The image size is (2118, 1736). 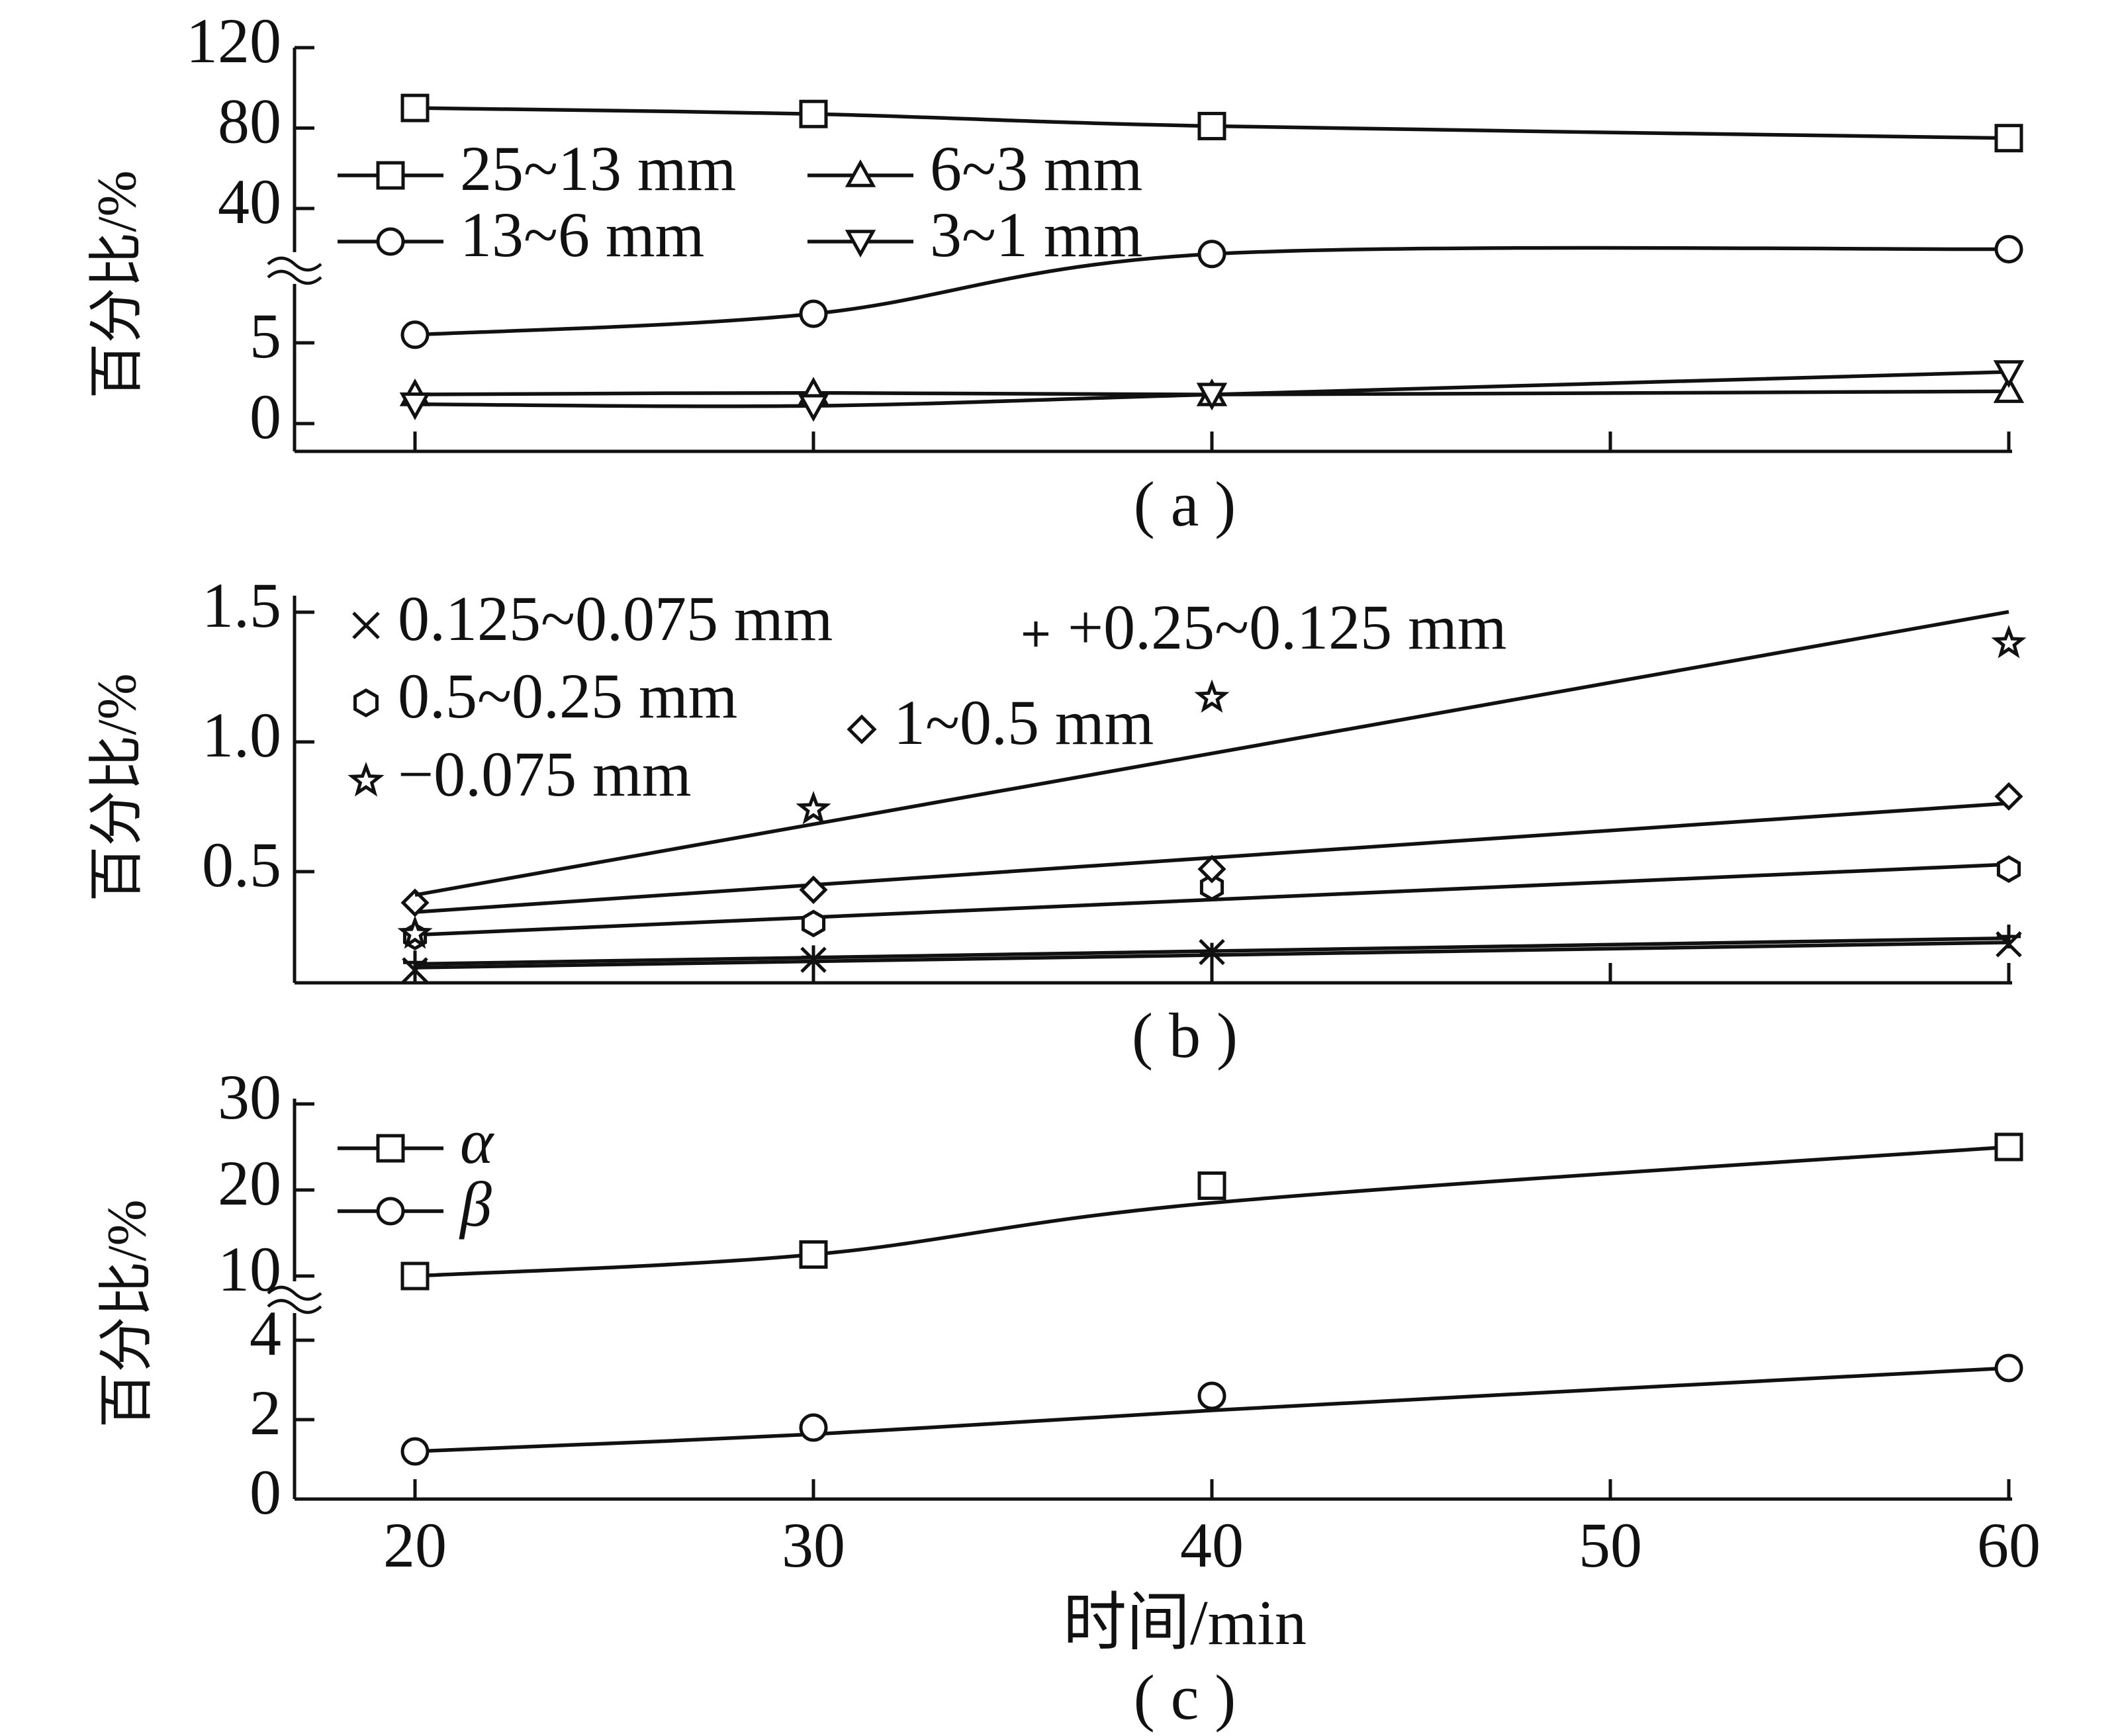 What do you see at coordinates (1211, 849) in the screenshot?
I see `series-diamond` at bounding box center [1211, 849].